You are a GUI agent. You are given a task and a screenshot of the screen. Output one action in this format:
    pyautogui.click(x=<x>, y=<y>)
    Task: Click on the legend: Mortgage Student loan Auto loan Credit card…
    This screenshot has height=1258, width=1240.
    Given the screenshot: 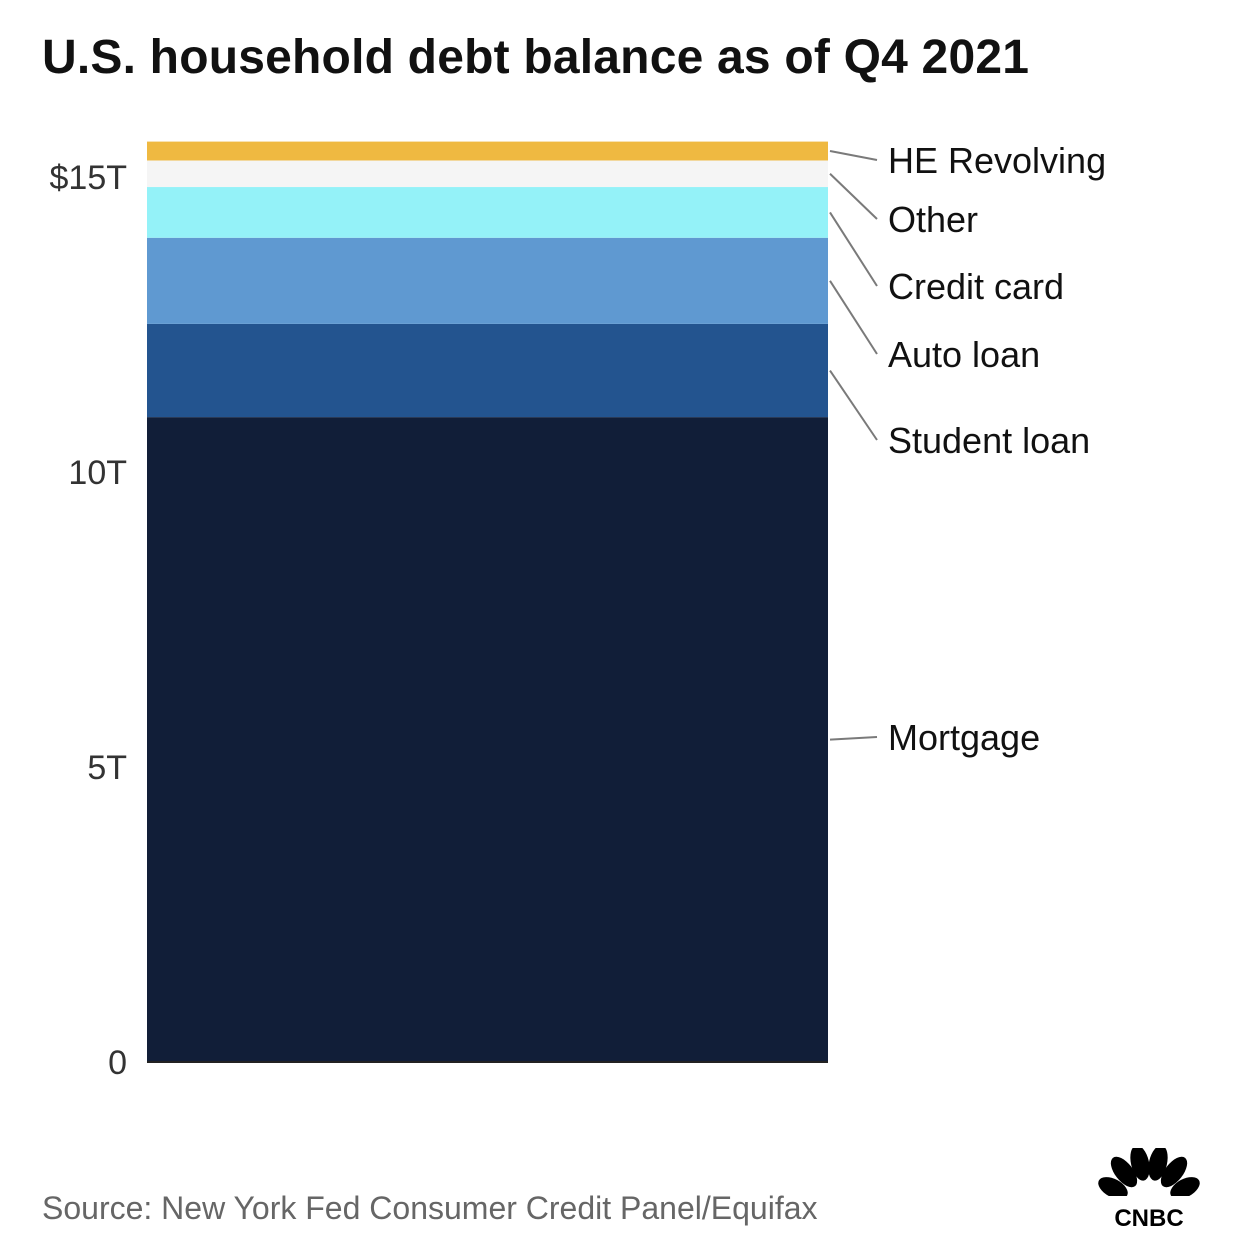 What is the action you would take?
    pyautogui.click(x=967, y=449)
    